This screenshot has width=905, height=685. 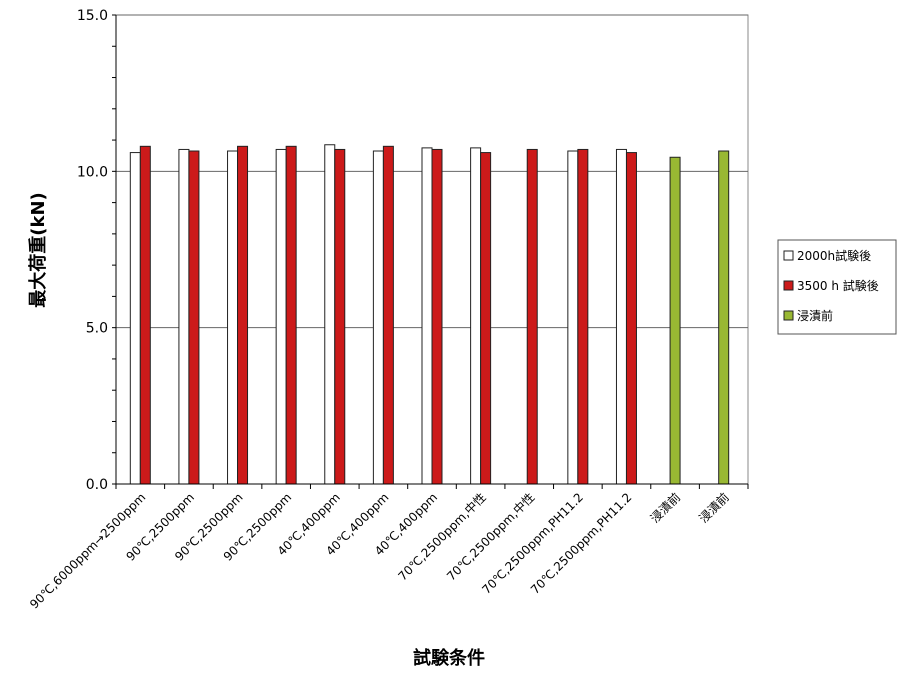 What do you see at coordinates (581, 543) in the screenshot?
I see `x-tick-label: 70℃,2500ppm,PH11.2` at bounding box center [581, 543].